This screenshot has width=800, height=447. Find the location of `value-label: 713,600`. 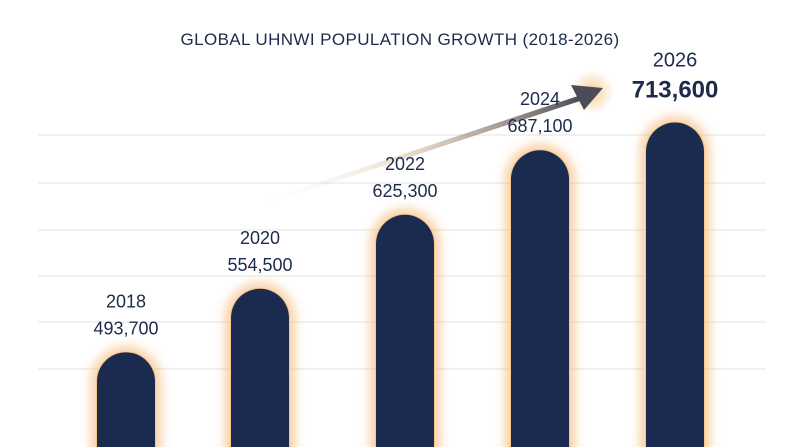

value-label: 713,600 is located at coordinates (675, 90).